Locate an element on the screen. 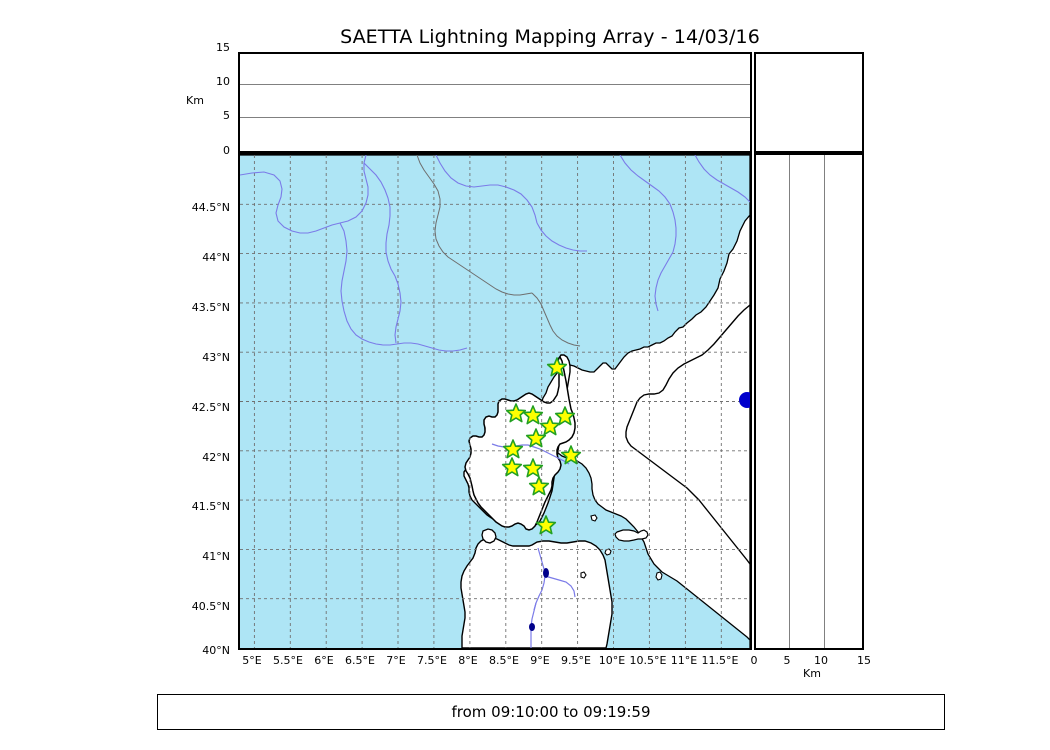 The width and height of the screenshot is (1050, 750). time-range-text: from 09:10:00 to 09:19:59 is located at coordinates (551, 712).